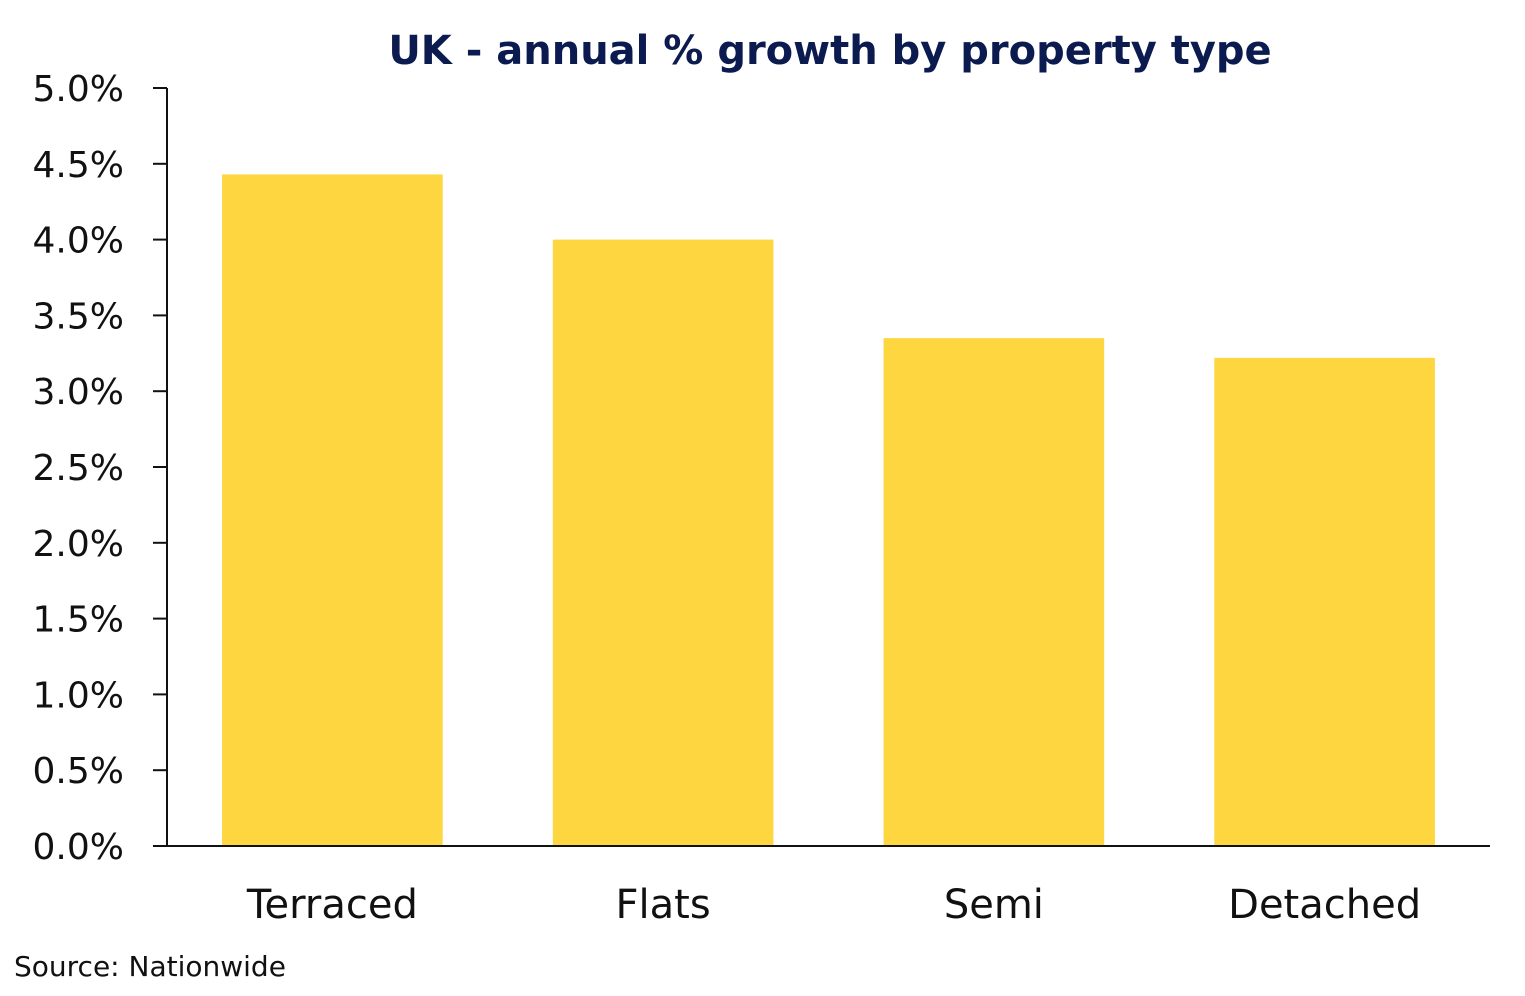 This screenshot has height=996, width=1525. Describe the element at coordinates (332, 510) in the screenshot. I see `bar-terraced` at that location.